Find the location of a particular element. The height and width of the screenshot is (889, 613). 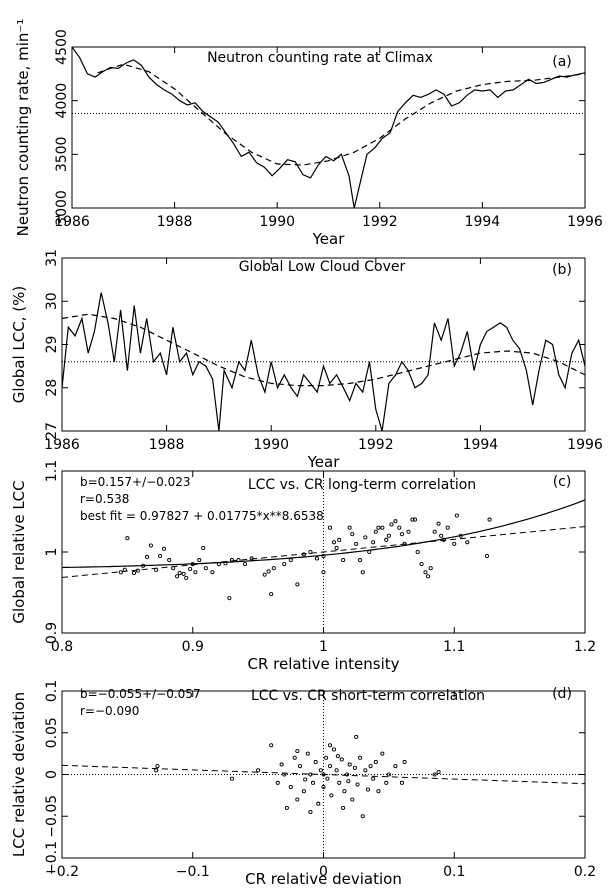

x-tick-label: 1988 is located at coordinates (167, 445).